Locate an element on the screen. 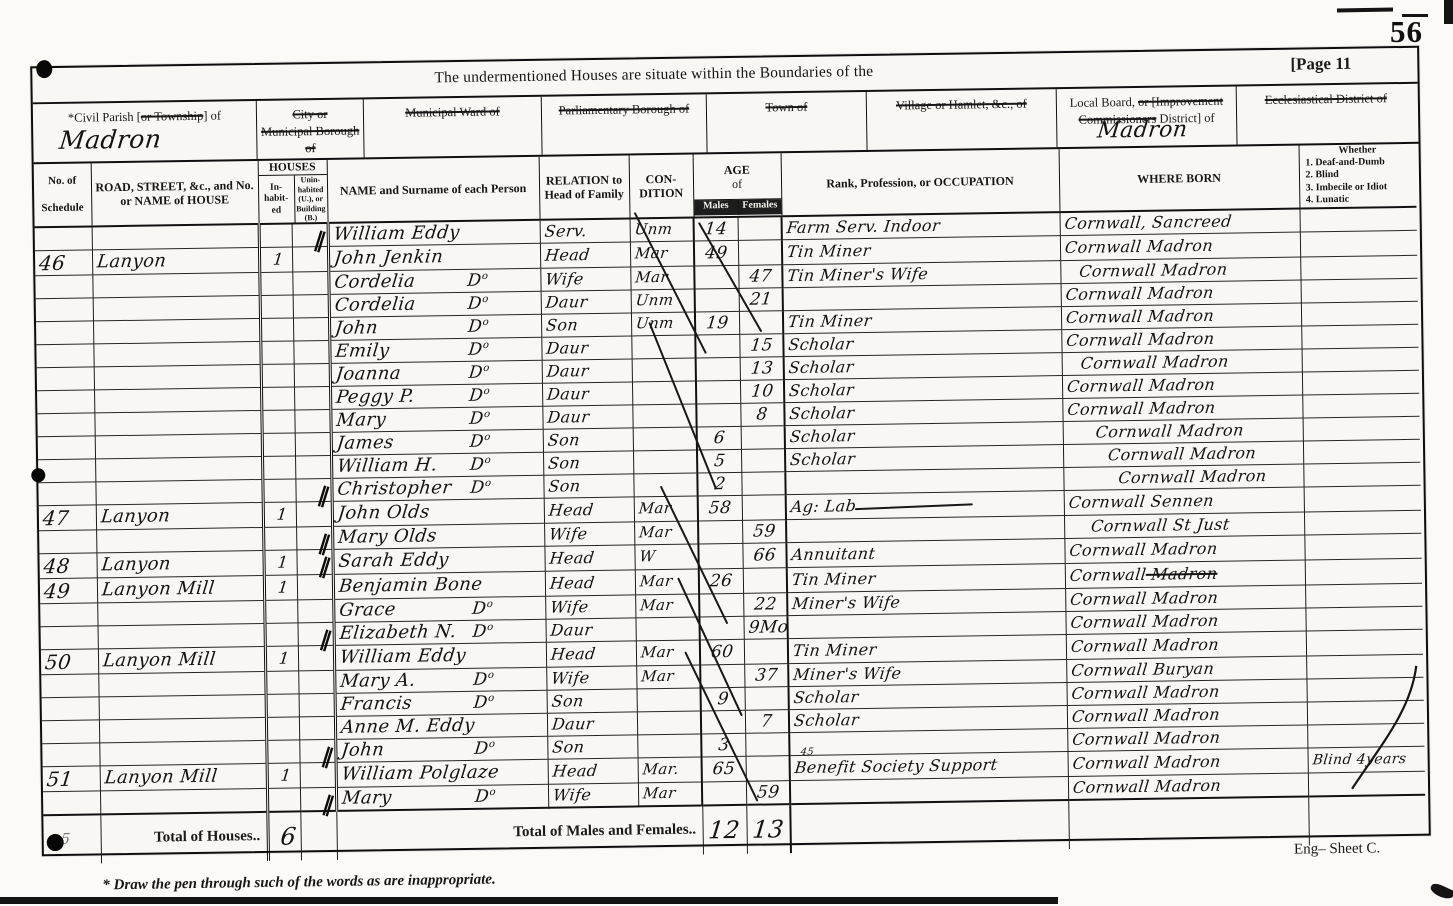  person-name: John Olds is located at coordinates (383, 513).